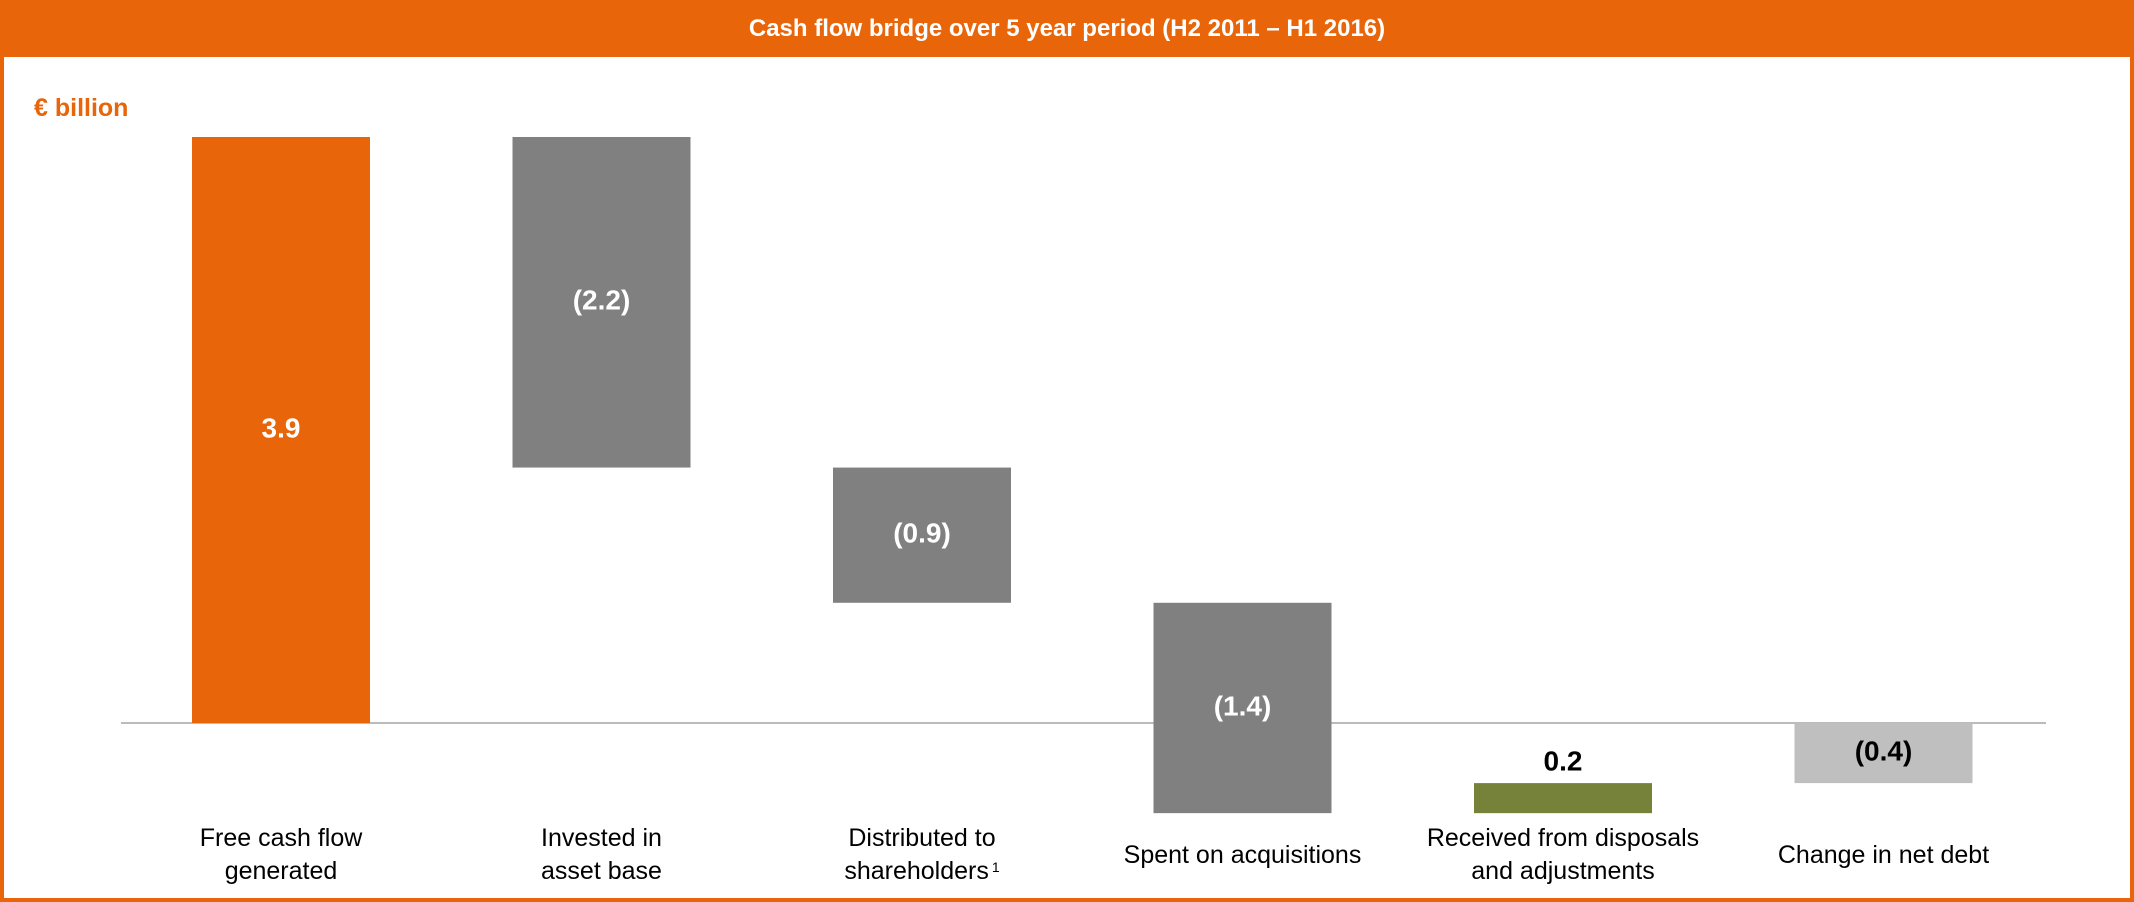 Image resolution: width=2134 pixels, height=902 pixels. I want to click on category-text: Received from disposals and adjustments, so click(1563, 854).